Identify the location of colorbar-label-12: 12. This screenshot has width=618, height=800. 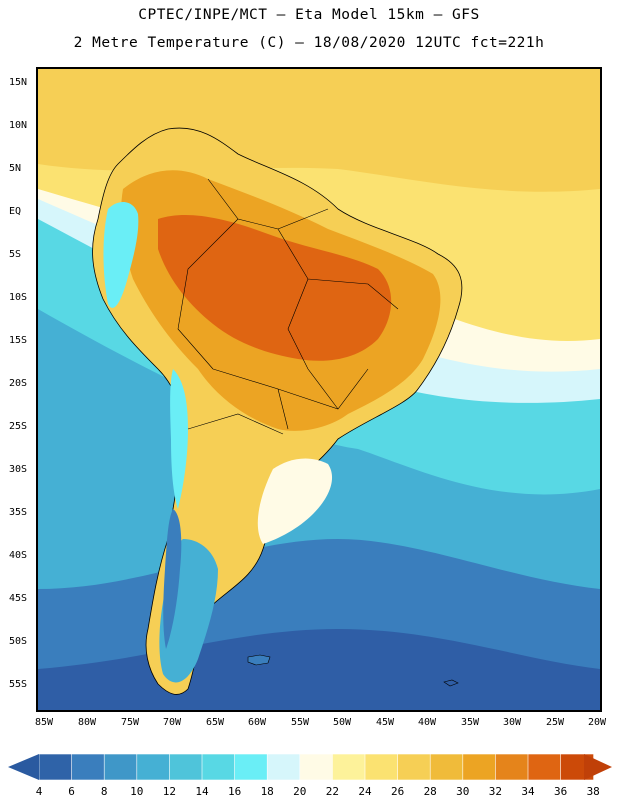
(169, 791).